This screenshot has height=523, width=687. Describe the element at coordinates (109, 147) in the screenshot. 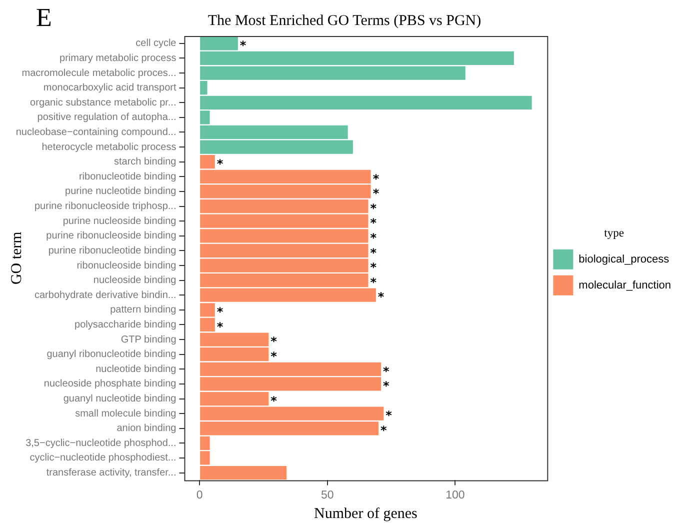

I see `y-tick-label: heterocycle metabolic process` at that location.